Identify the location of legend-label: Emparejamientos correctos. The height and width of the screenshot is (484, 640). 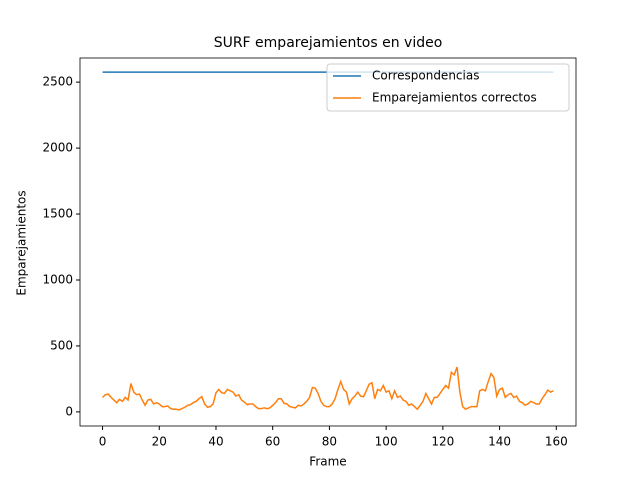
(454, 98).